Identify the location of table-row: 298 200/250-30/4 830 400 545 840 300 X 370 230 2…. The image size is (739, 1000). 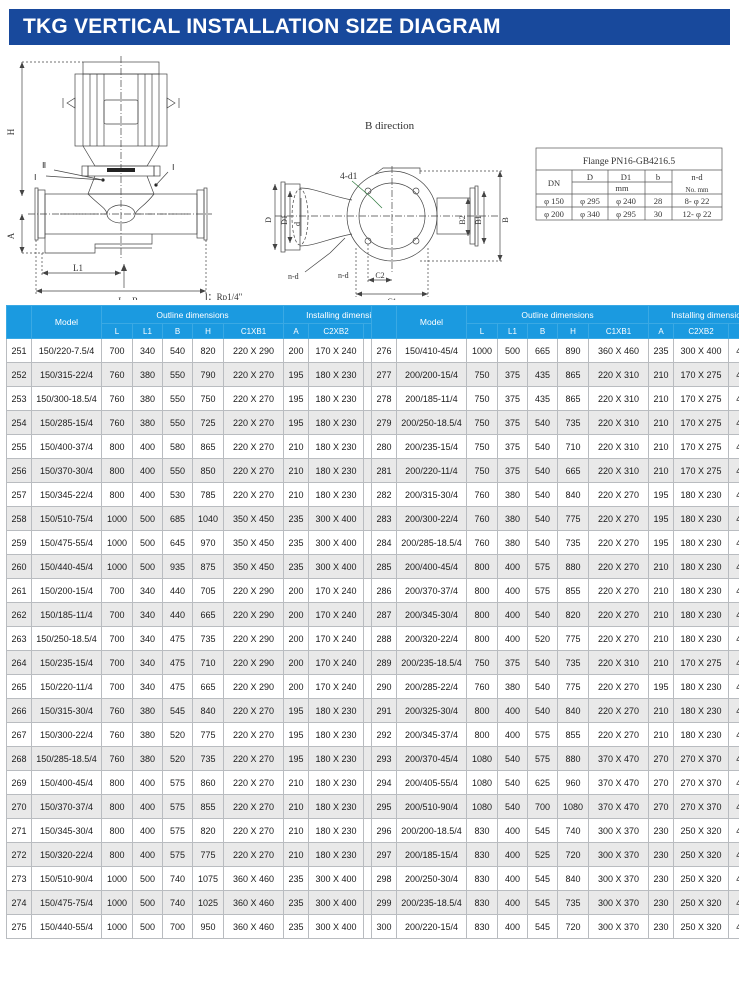
(555, 878).